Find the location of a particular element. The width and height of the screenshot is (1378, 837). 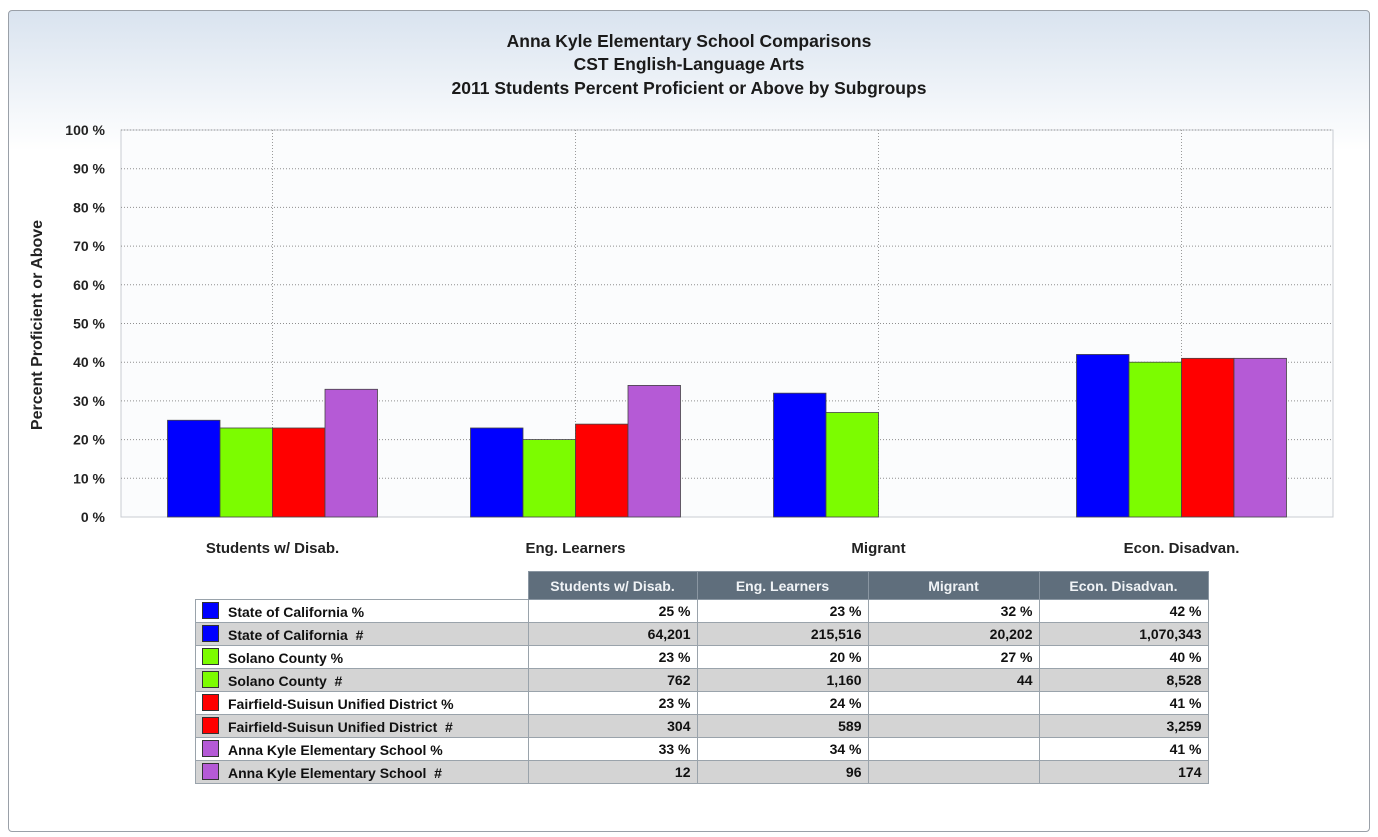

y-tick-label: 60 % is located at coordinates (89, 285).